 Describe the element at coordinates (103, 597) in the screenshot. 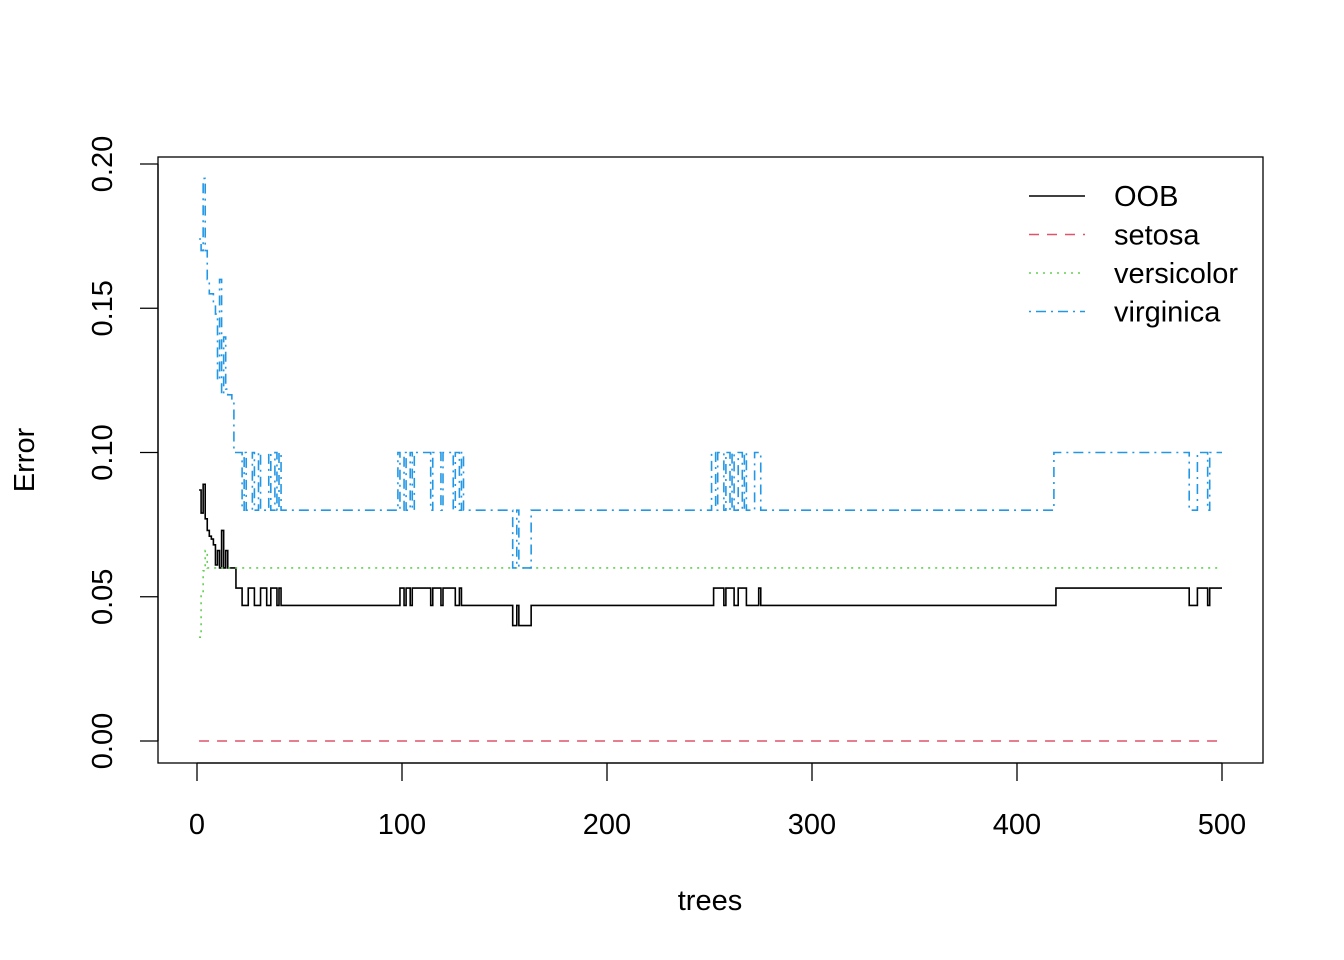

I see `y-tick-label: 0.05` at that location.